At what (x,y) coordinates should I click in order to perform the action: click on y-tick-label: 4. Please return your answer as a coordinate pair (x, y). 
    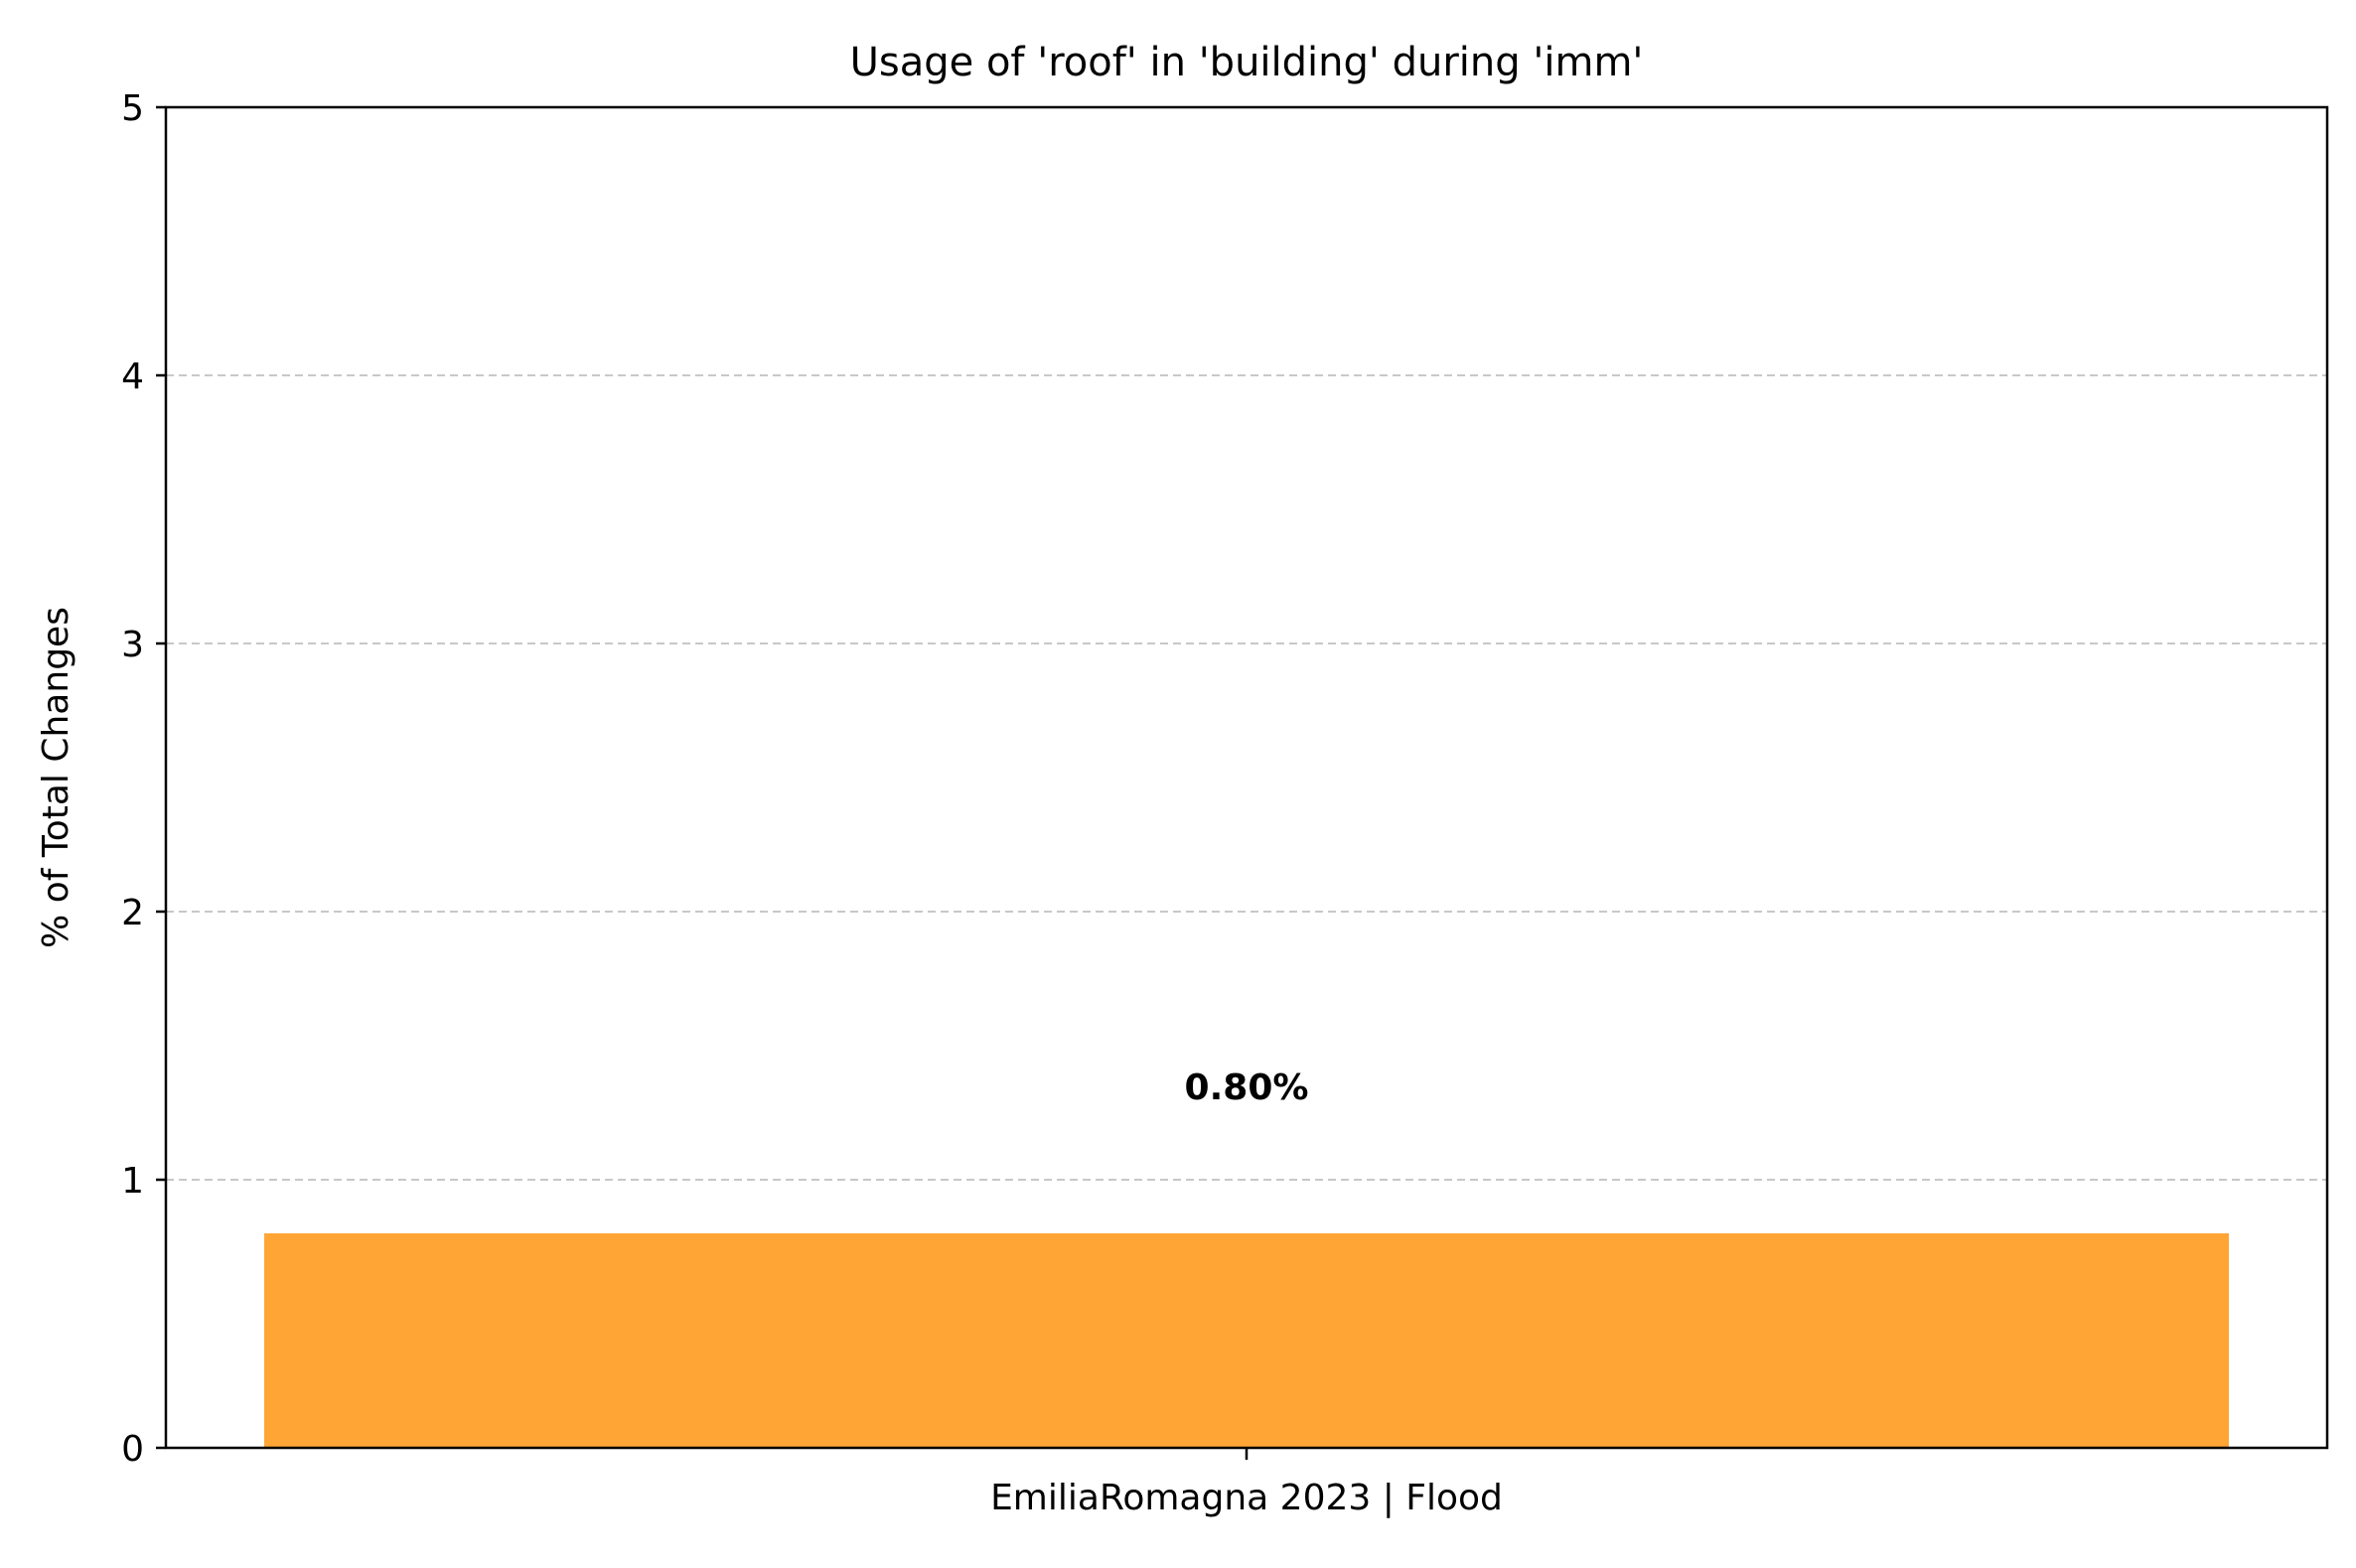
    Looking at the image, I should click on (132, 376).